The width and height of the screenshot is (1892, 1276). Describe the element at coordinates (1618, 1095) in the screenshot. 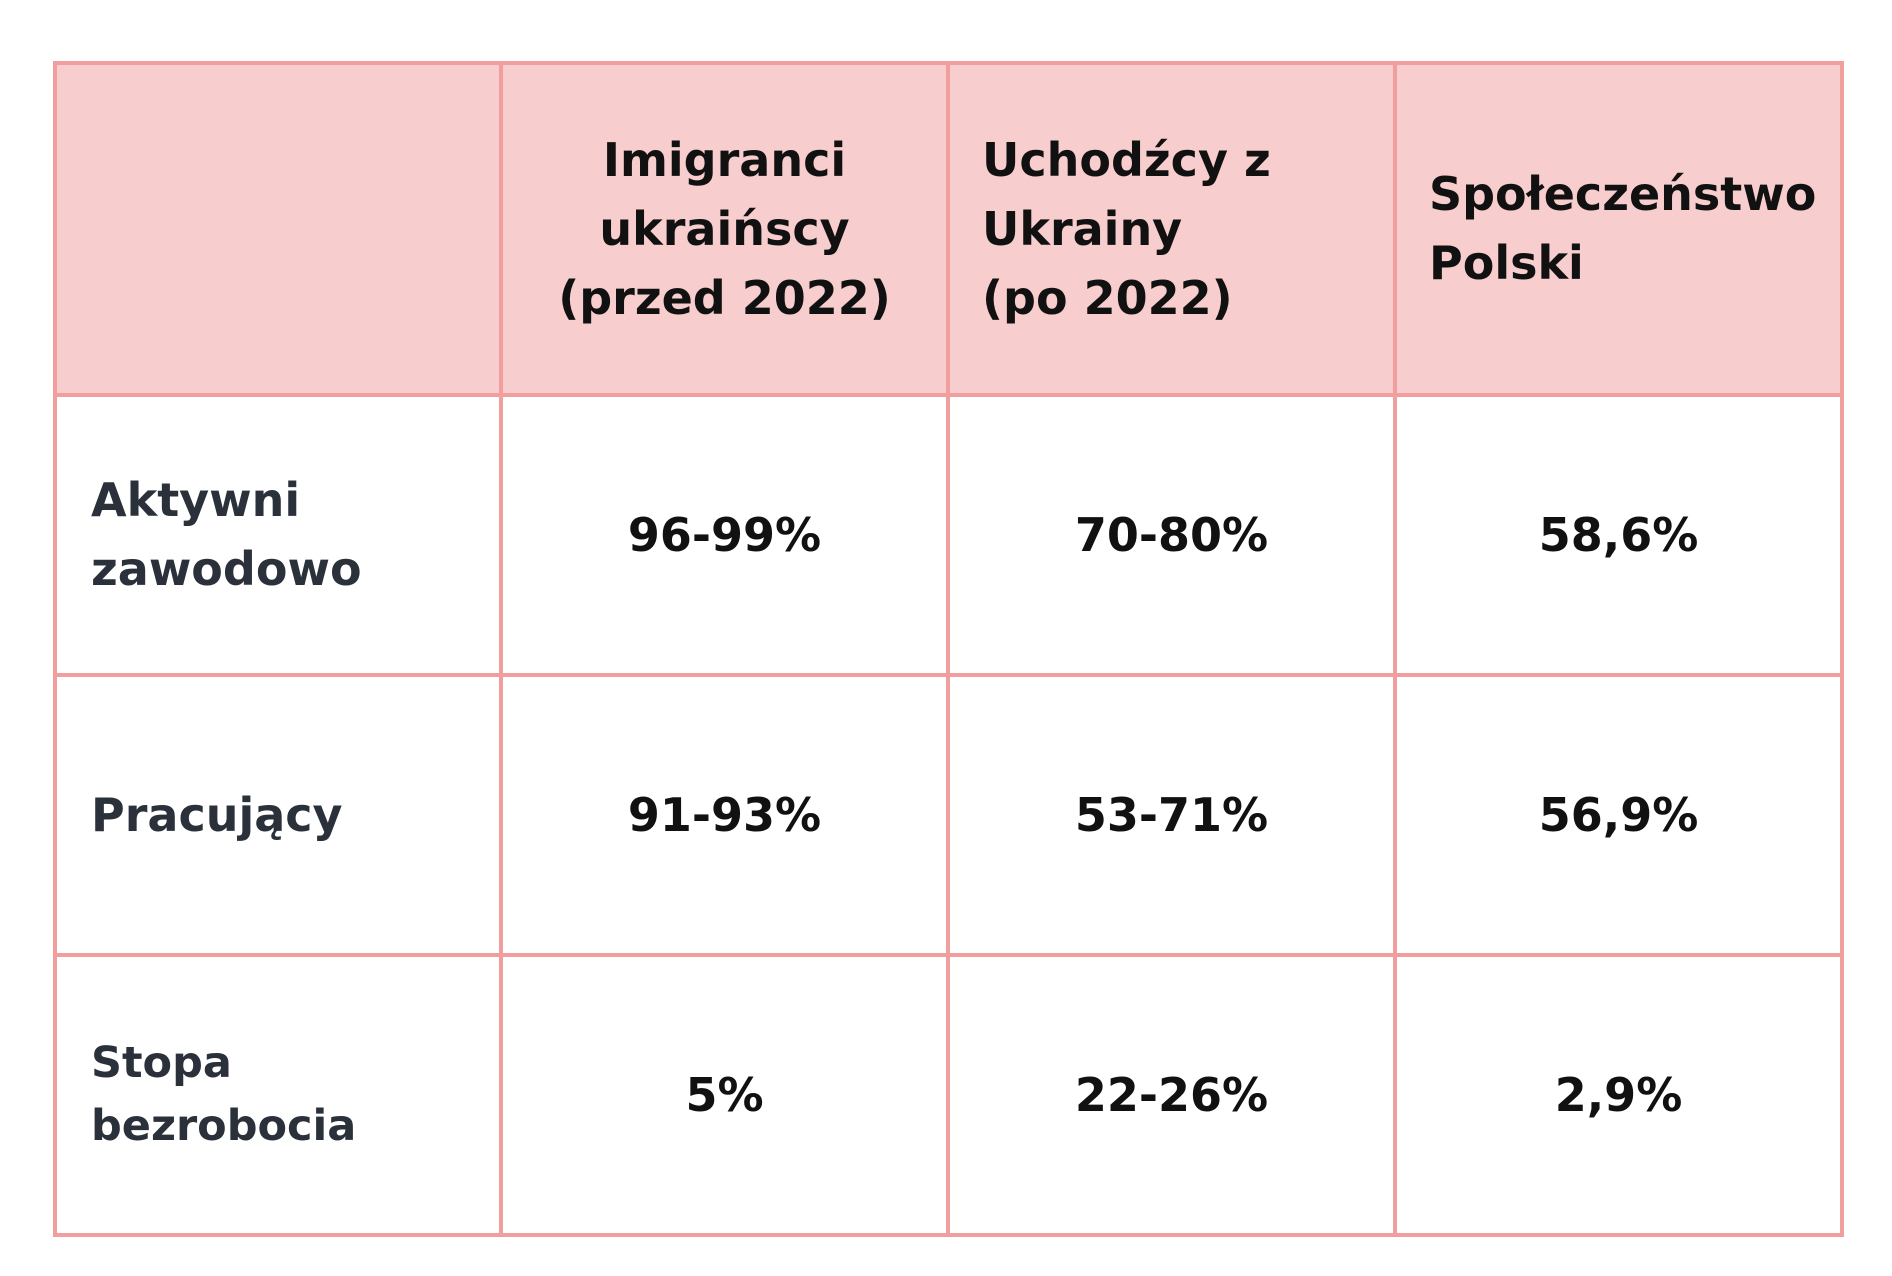

I see `table-cell: 2,9%` at that location.